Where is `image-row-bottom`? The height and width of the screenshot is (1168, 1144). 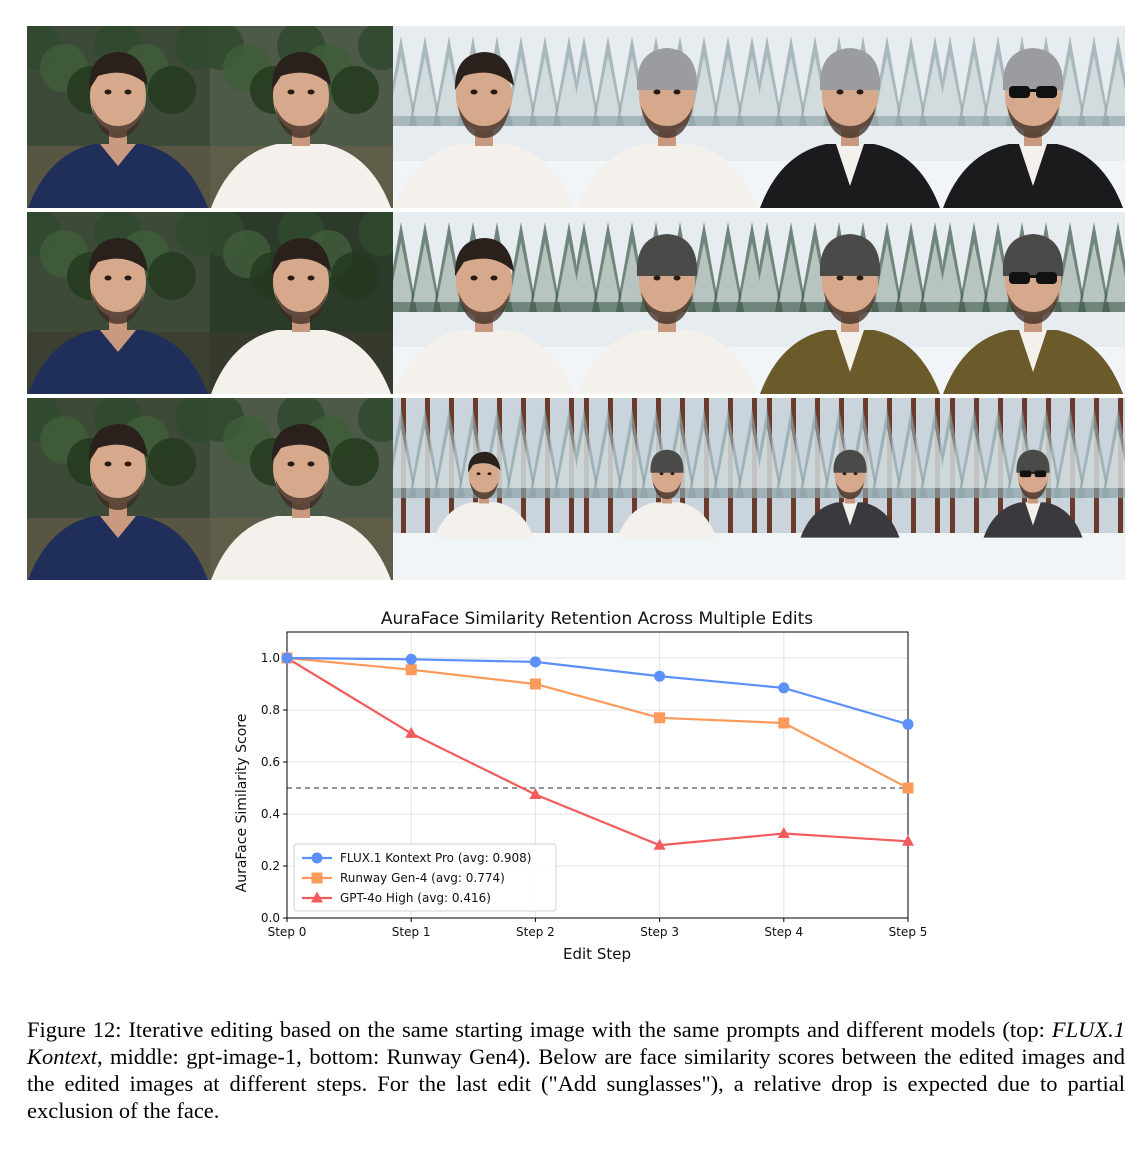 image-row-bottom is located at coordinates (576, 489).